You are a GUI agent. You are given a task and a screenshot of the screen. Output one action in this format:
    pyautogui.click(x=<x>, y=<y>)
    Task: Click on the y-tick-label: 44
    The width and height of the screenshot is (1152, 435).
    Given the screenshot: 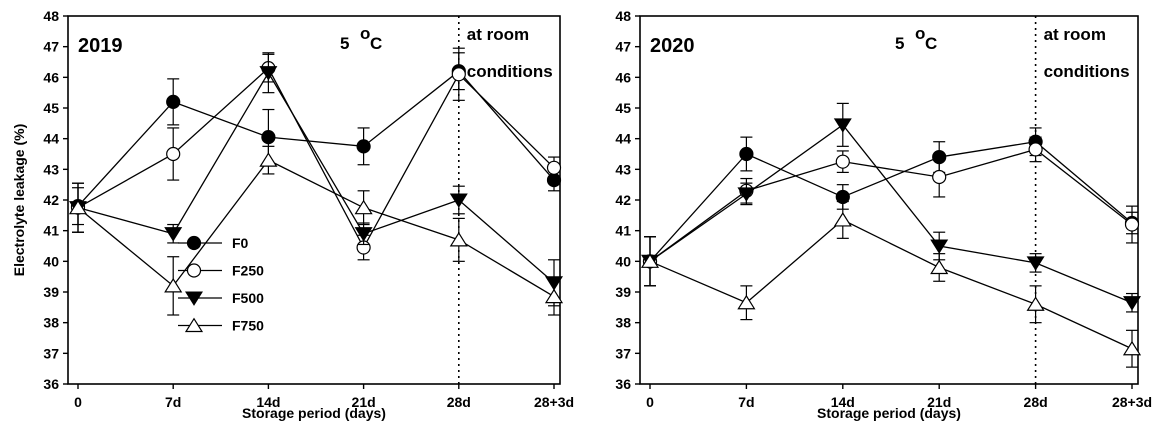 What is the action you would take?
    pyautogui.click(x=51, y=139)
    